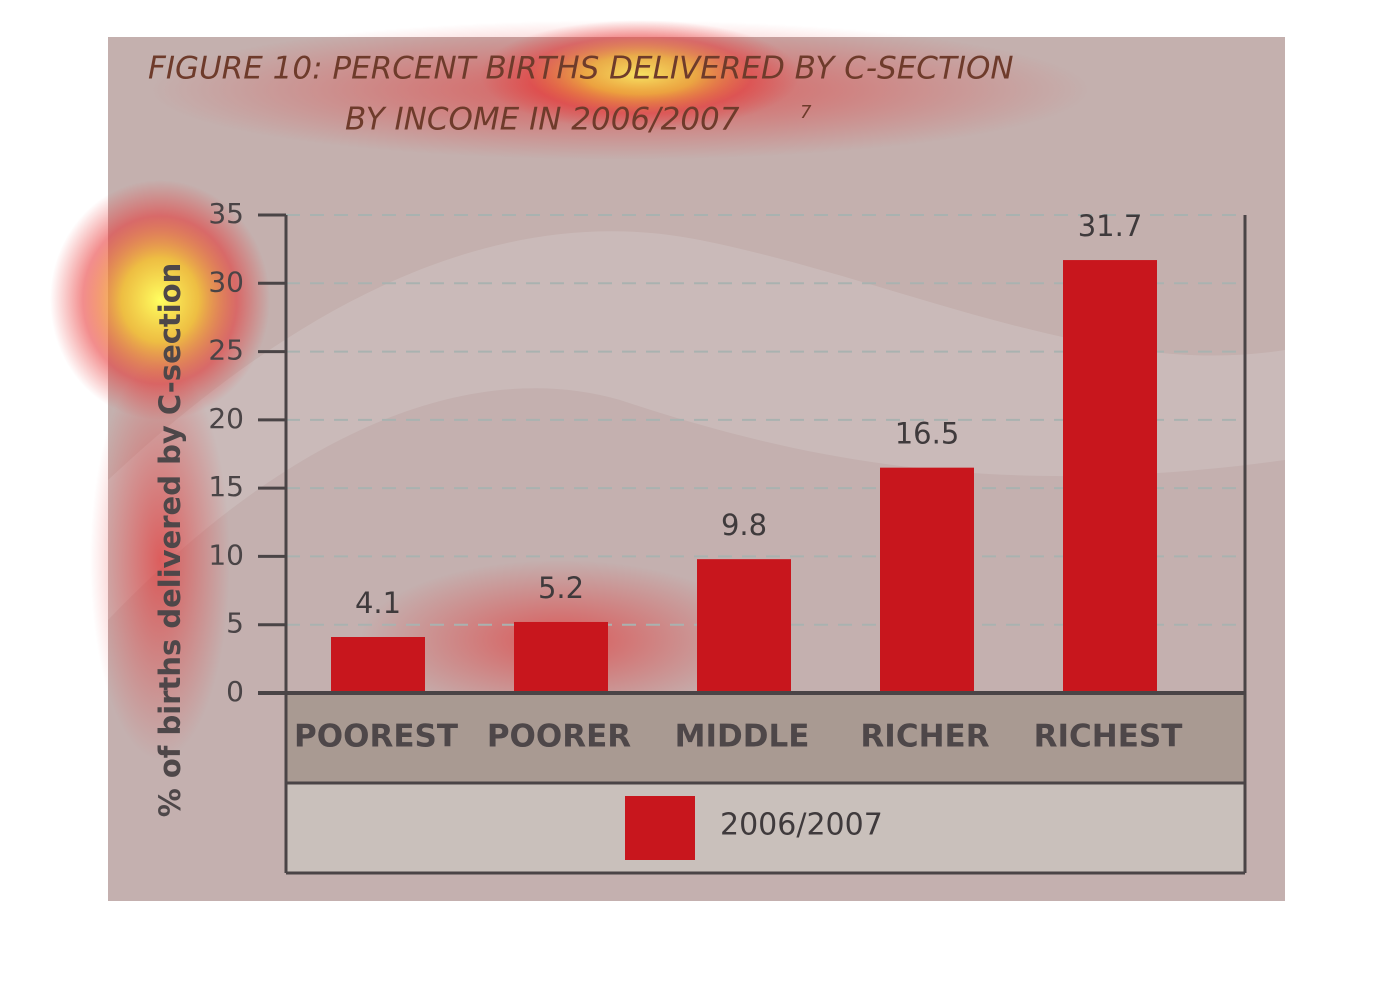 The image size is (1394, 996). I want to click on value-label: 4.1, so click(378, 603).